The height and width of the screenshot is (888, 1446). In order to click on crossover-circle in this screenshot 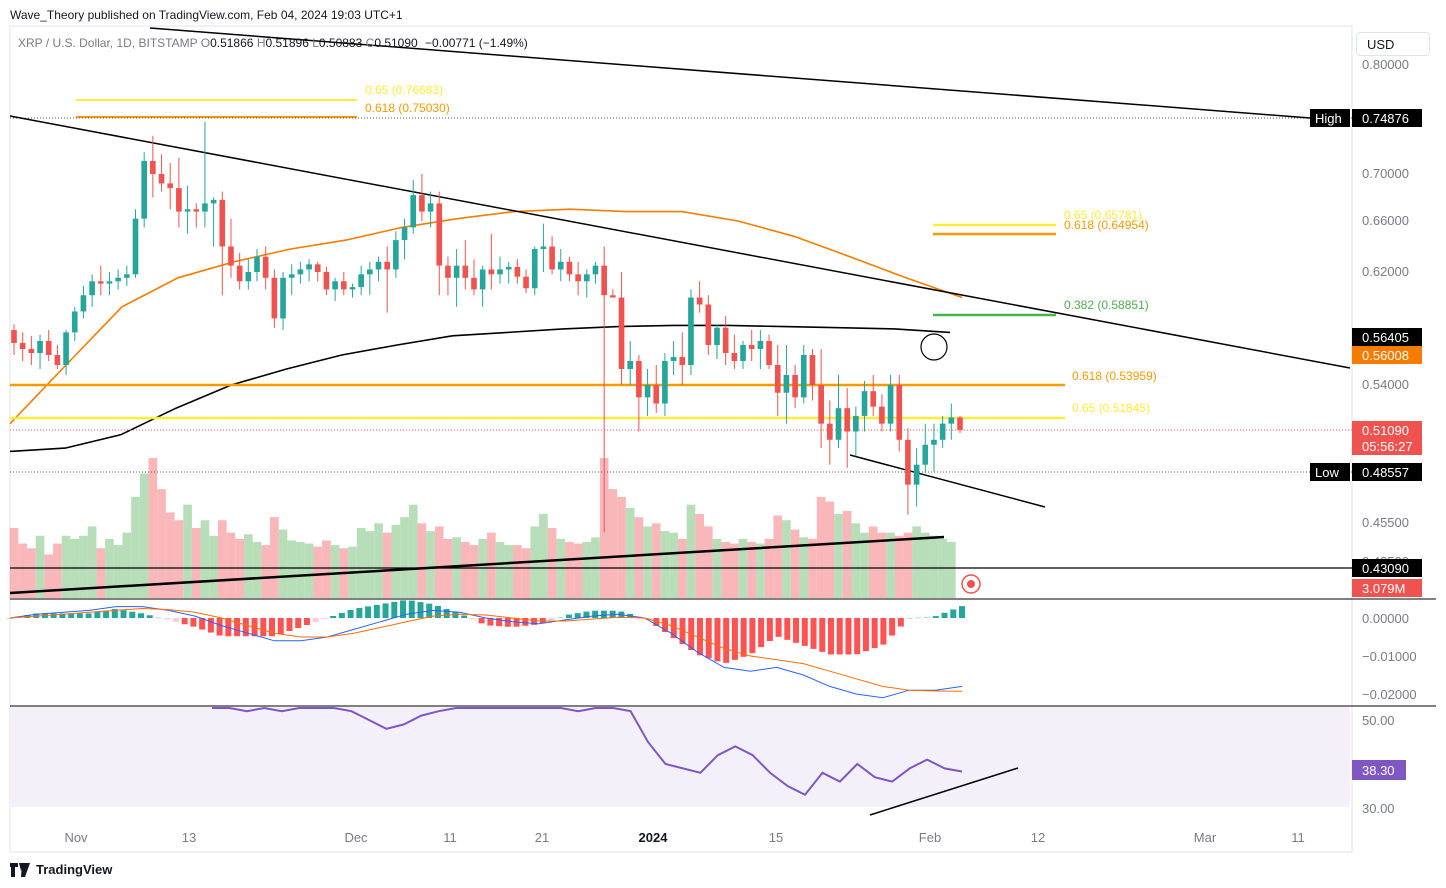, I will do `click(934, 347)`.